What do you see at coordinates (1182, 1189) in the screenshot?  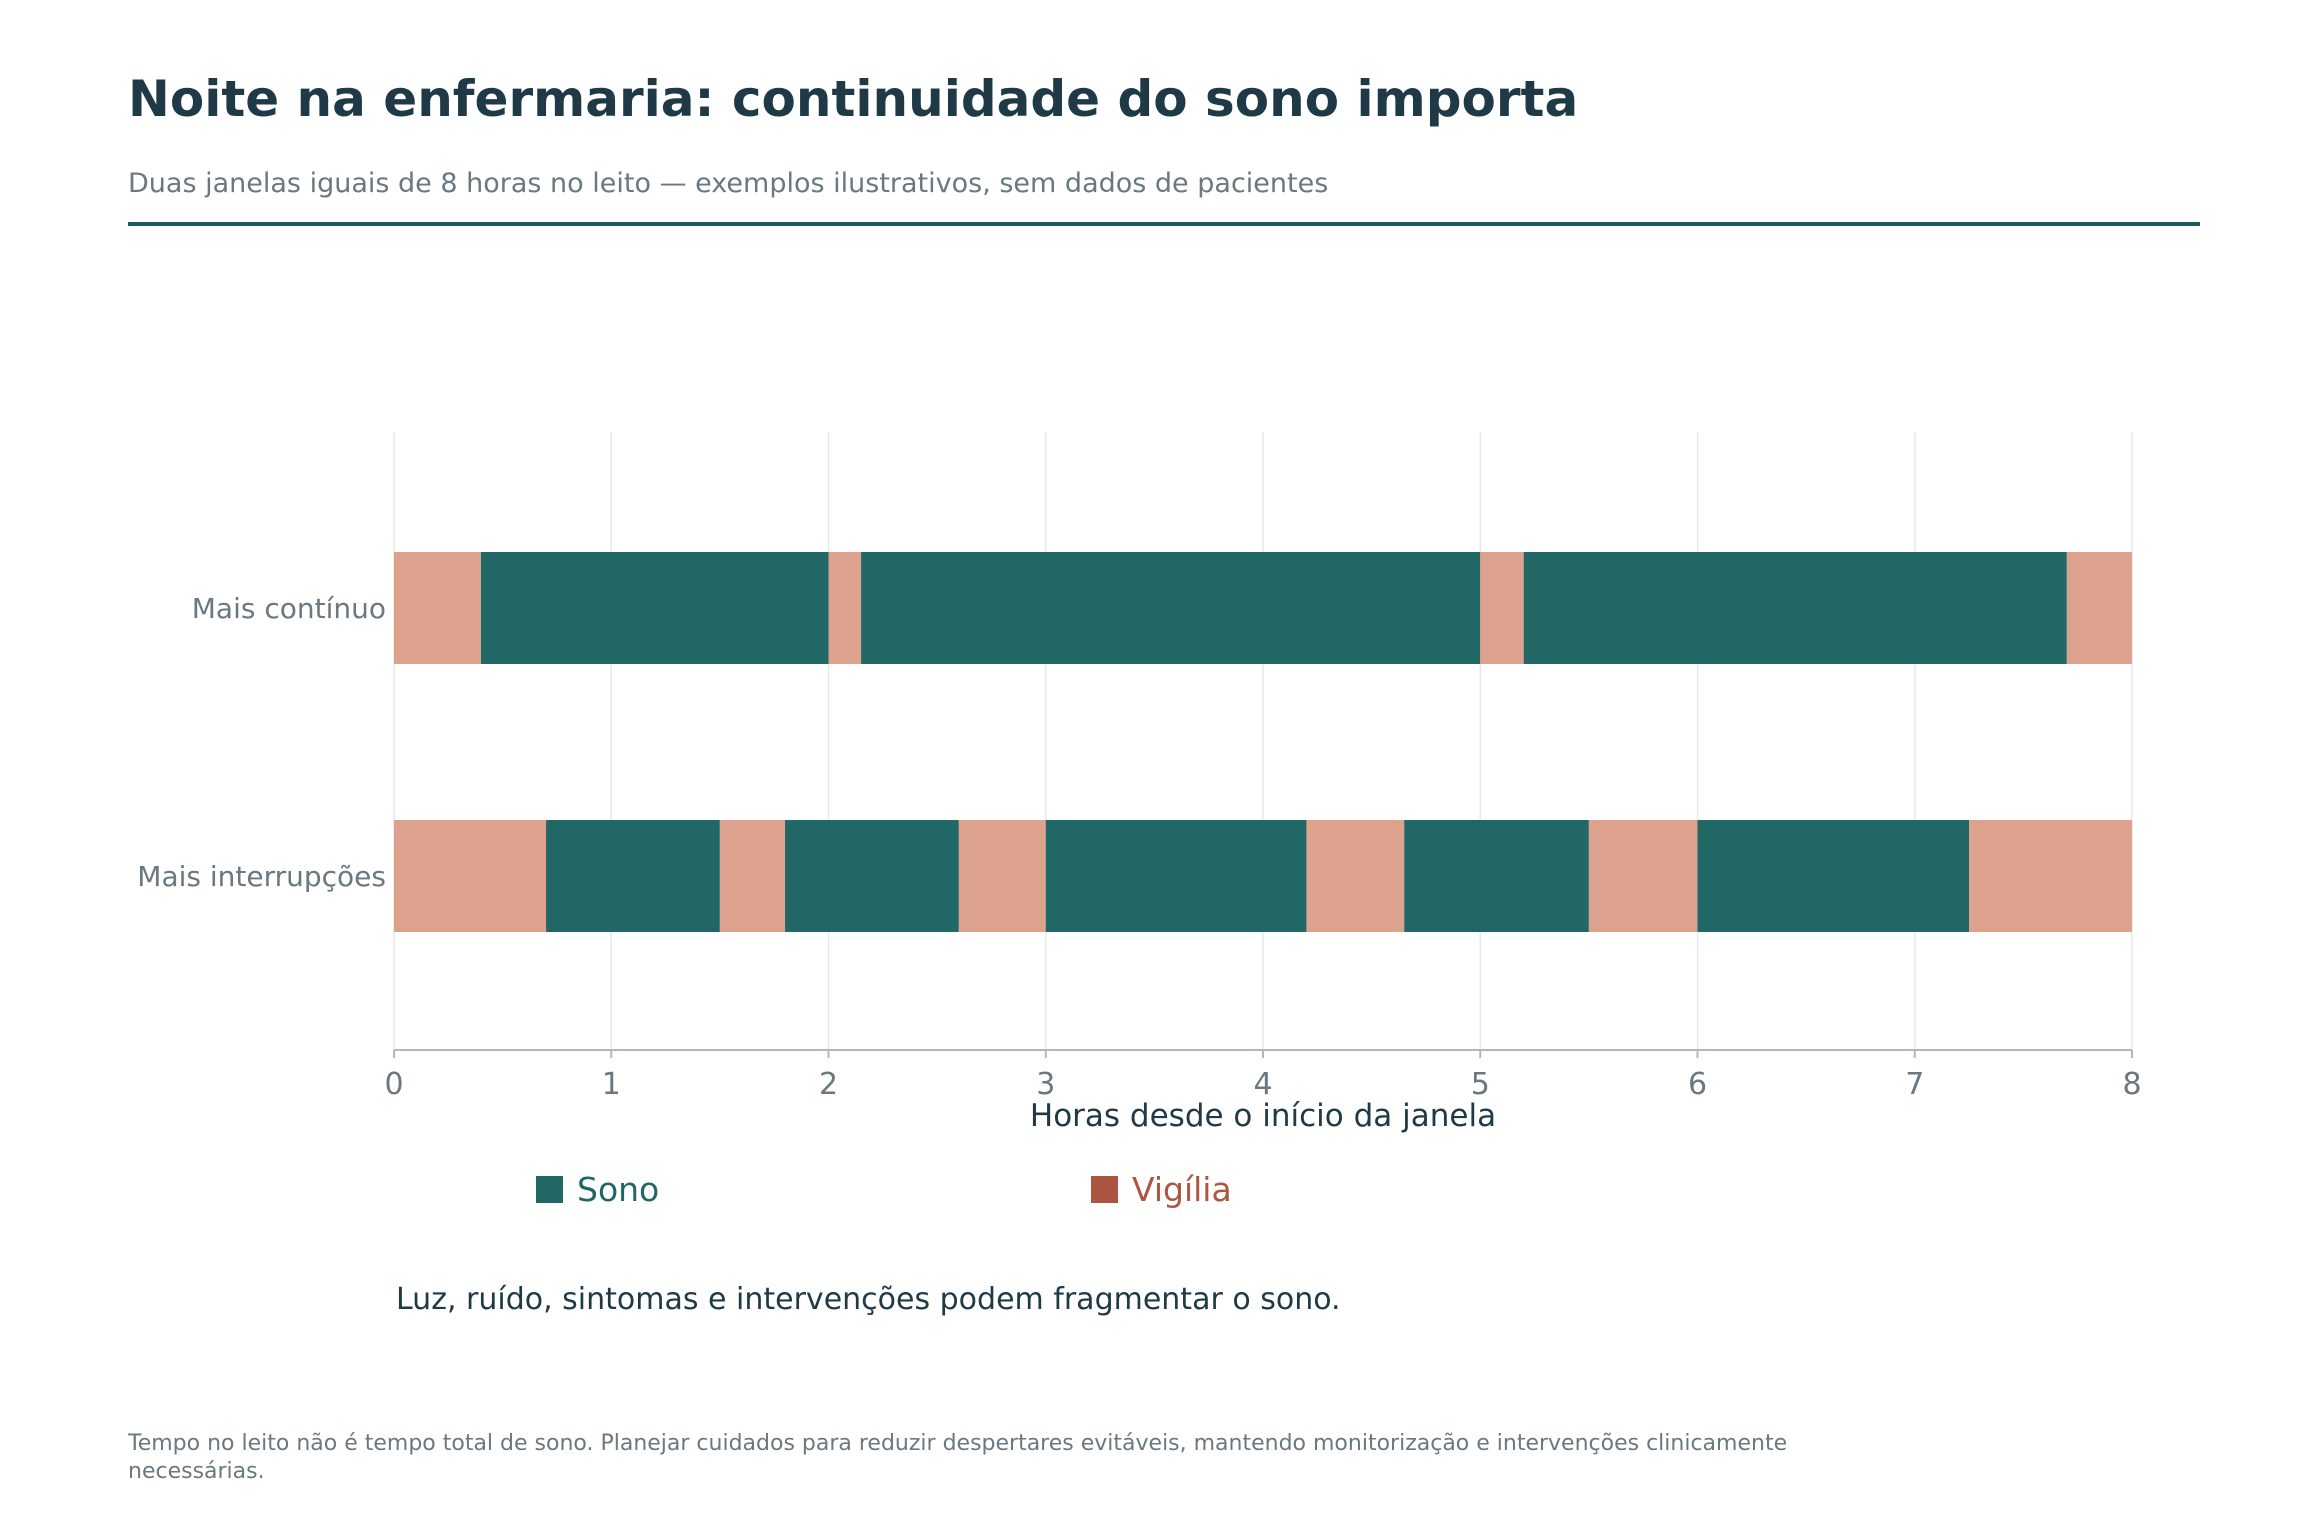 I see `legend-label-wake: Vigília` at bounding box center [1182, 1189].